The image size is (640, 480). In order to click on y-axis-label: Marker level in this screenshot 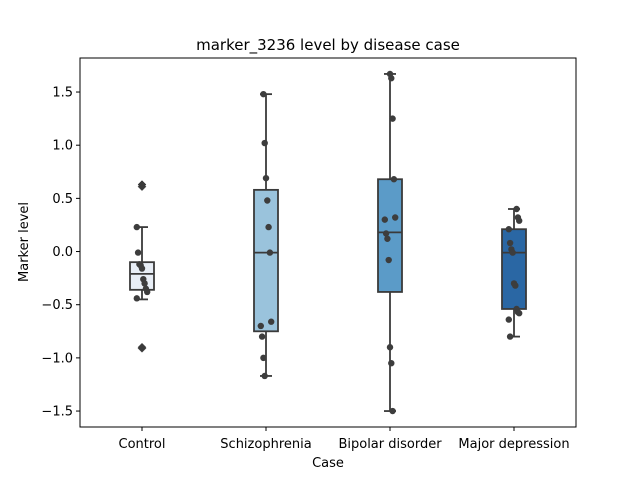, I will do `click(24, 242)`.